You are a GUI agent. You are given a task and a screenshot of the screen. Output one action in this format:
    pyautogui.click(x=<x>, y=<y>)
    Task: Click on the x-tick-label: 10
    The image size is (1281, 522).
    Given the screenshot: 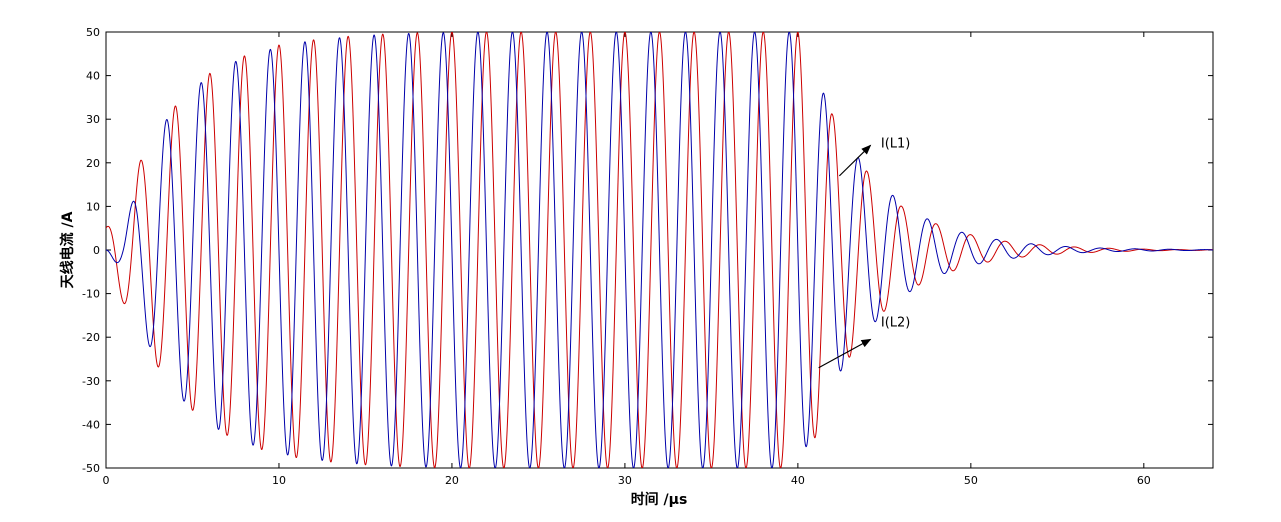 What is the action you would take?
    pyautogui.click(x=279, y=480)
    